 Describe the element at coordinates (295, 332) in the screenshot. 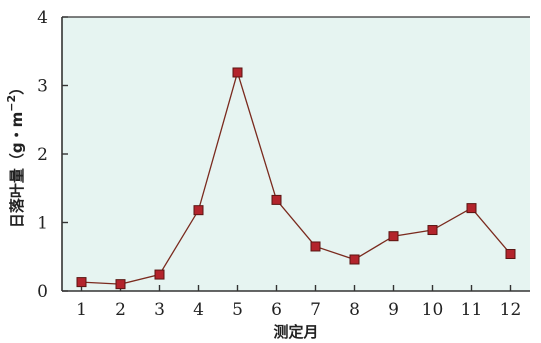

I see `x-axis-title: 测定月` at that location.